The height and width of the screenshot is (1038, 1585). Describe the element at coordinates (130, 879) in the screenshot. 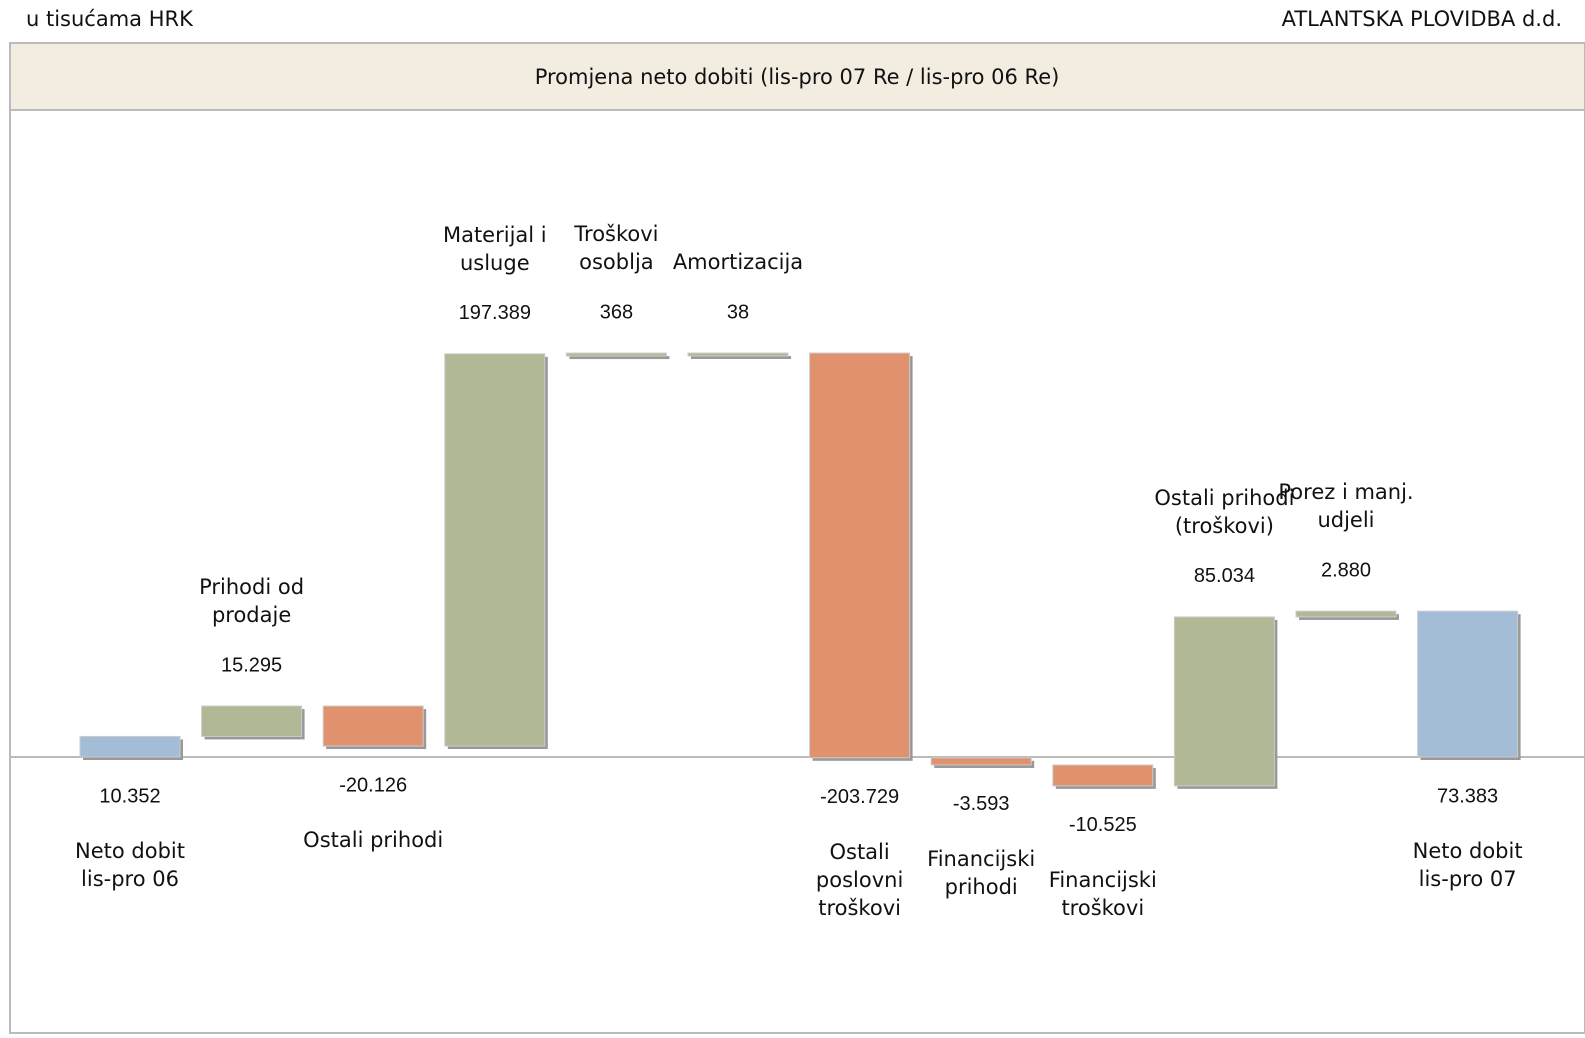

I see `category-label: lis-pro 06` at that location.